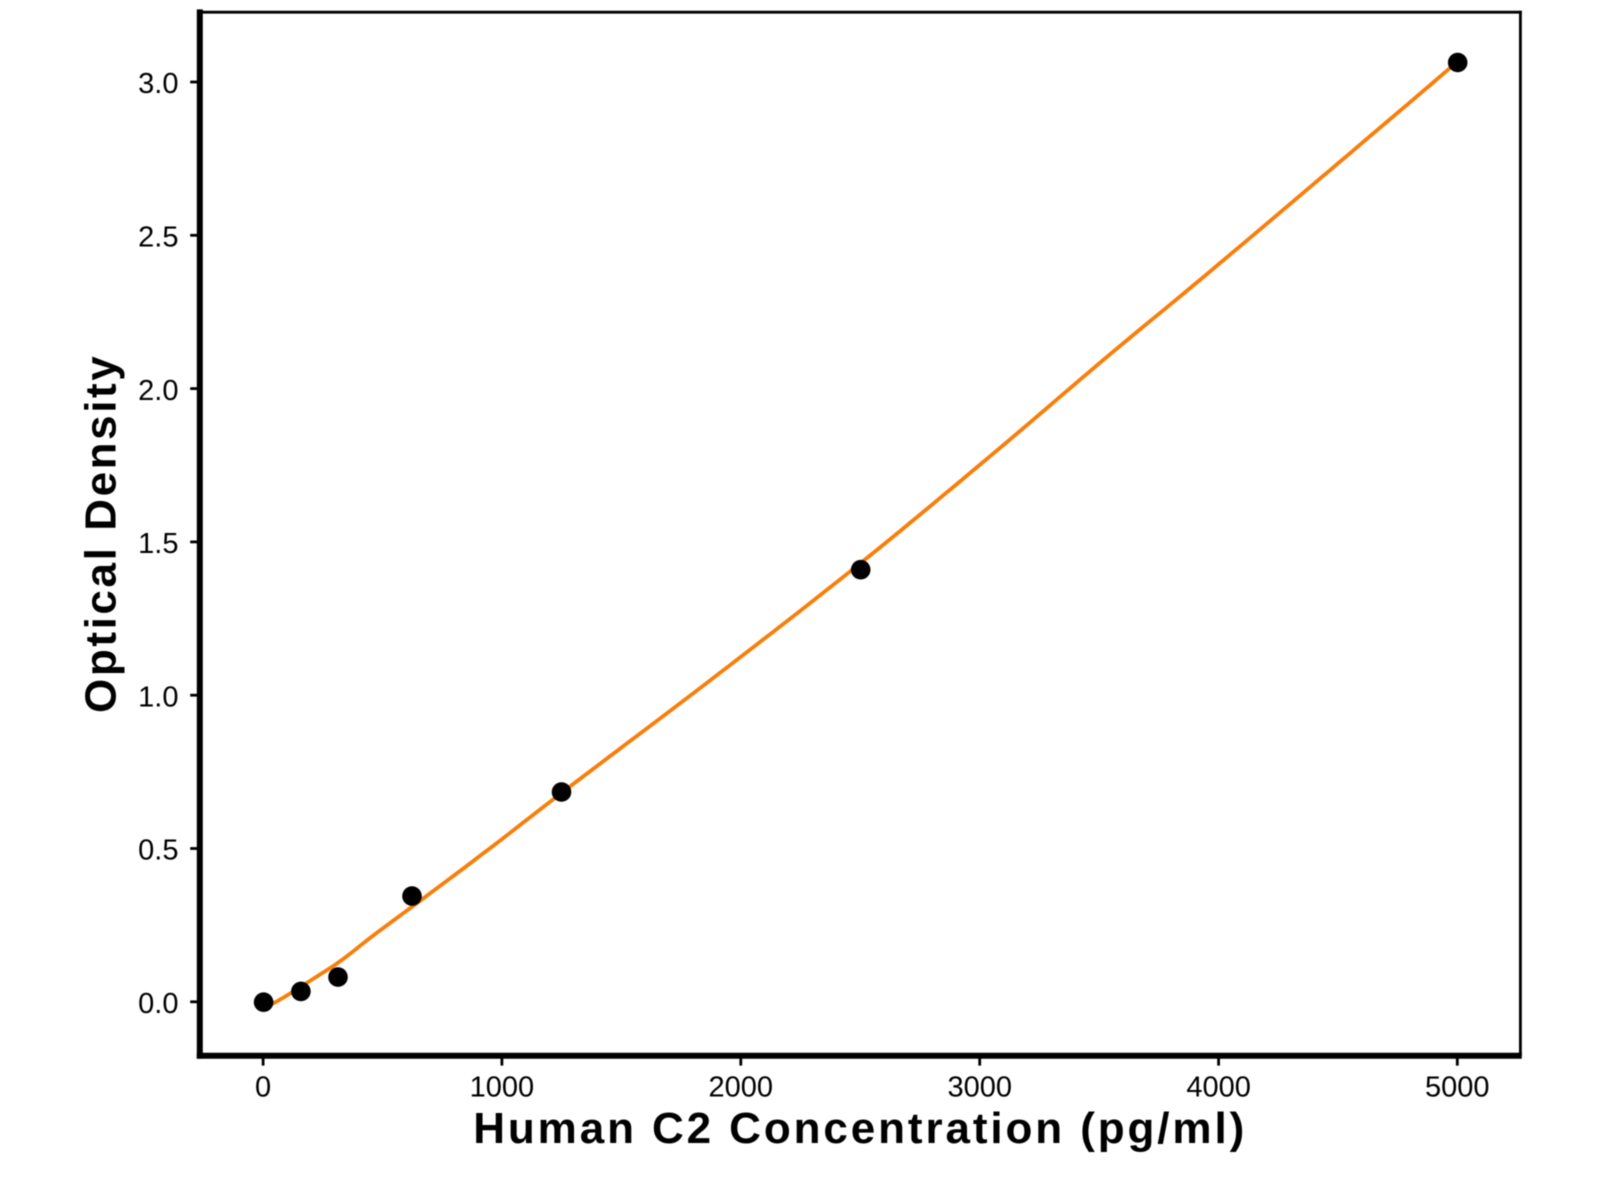 The height and width of the screenshot is (1200, 1600). What do you see at coordinates (158, 238) in the screenshot?
I see `svg-text: 2.5` at bounding box center [158, 238].